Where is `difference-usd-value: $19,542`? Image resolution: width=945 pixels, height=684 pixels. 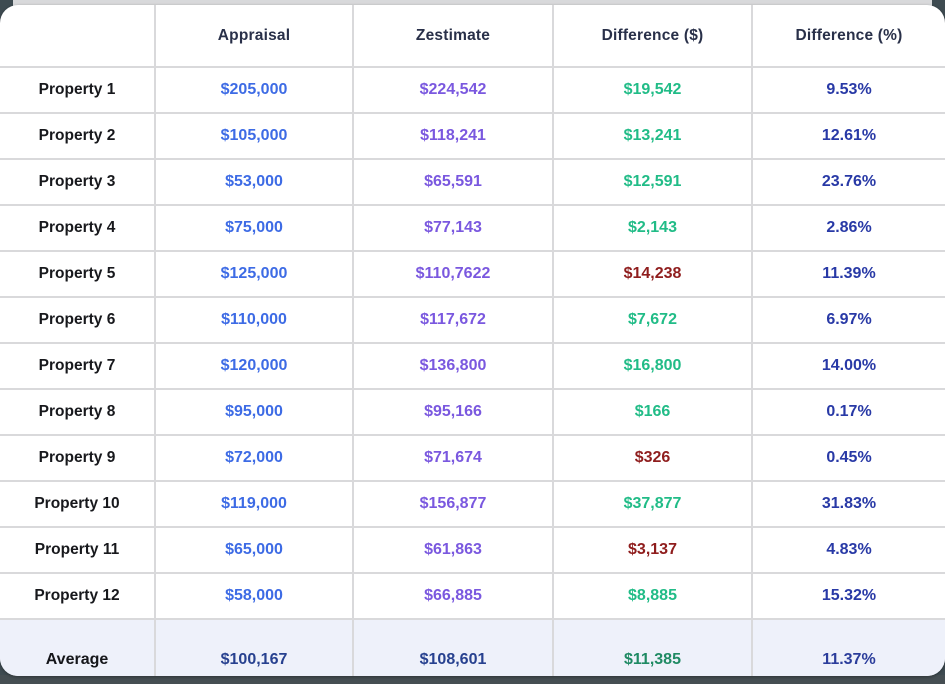
difference-usd-value: $19,542 is located at coordinates (652, 90).